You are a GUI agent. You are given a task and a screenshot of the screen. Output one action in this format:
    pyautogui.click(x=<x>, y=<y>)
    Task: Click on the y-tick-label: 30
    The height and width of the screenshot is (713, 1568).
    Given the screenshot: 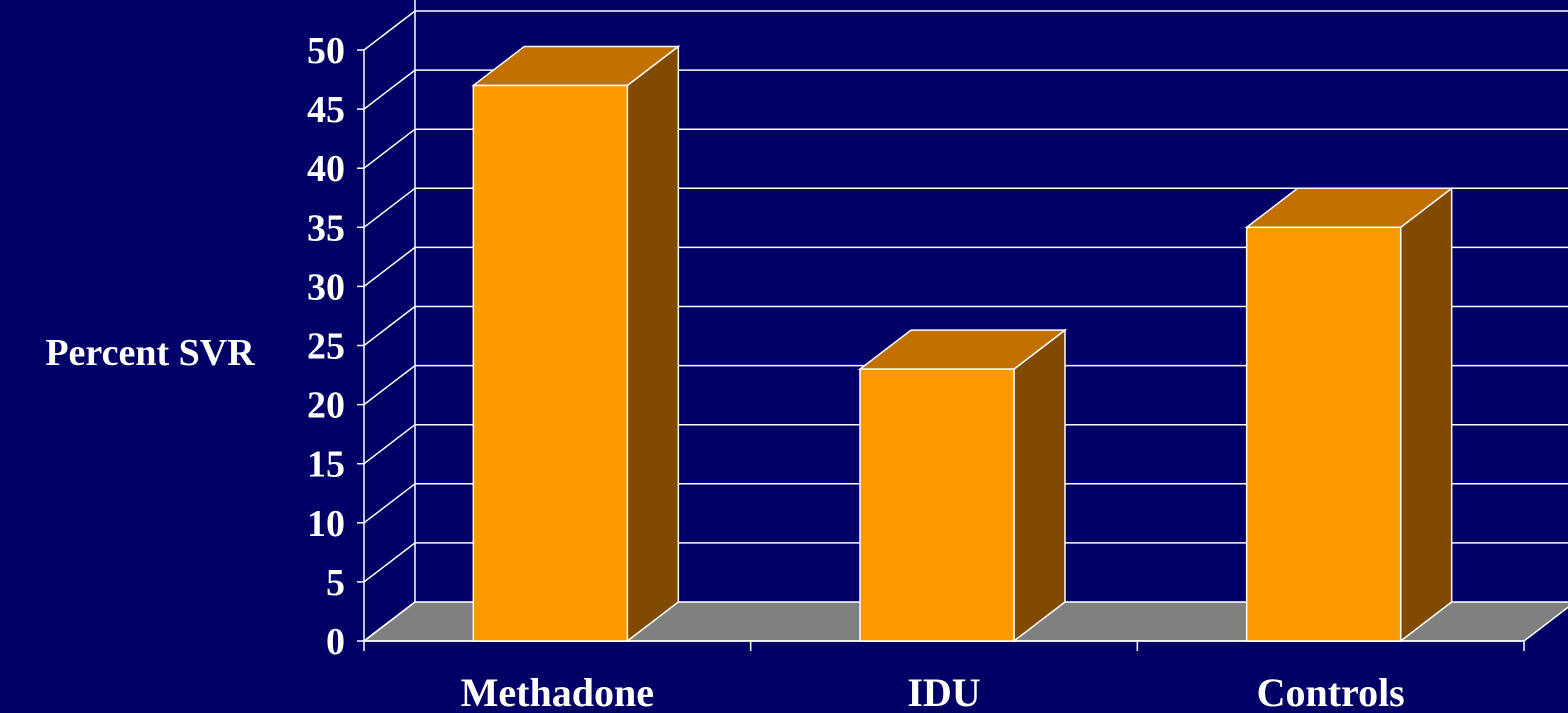 What is the action you would take?
    pyautogui.click(x=326, y=287)
    